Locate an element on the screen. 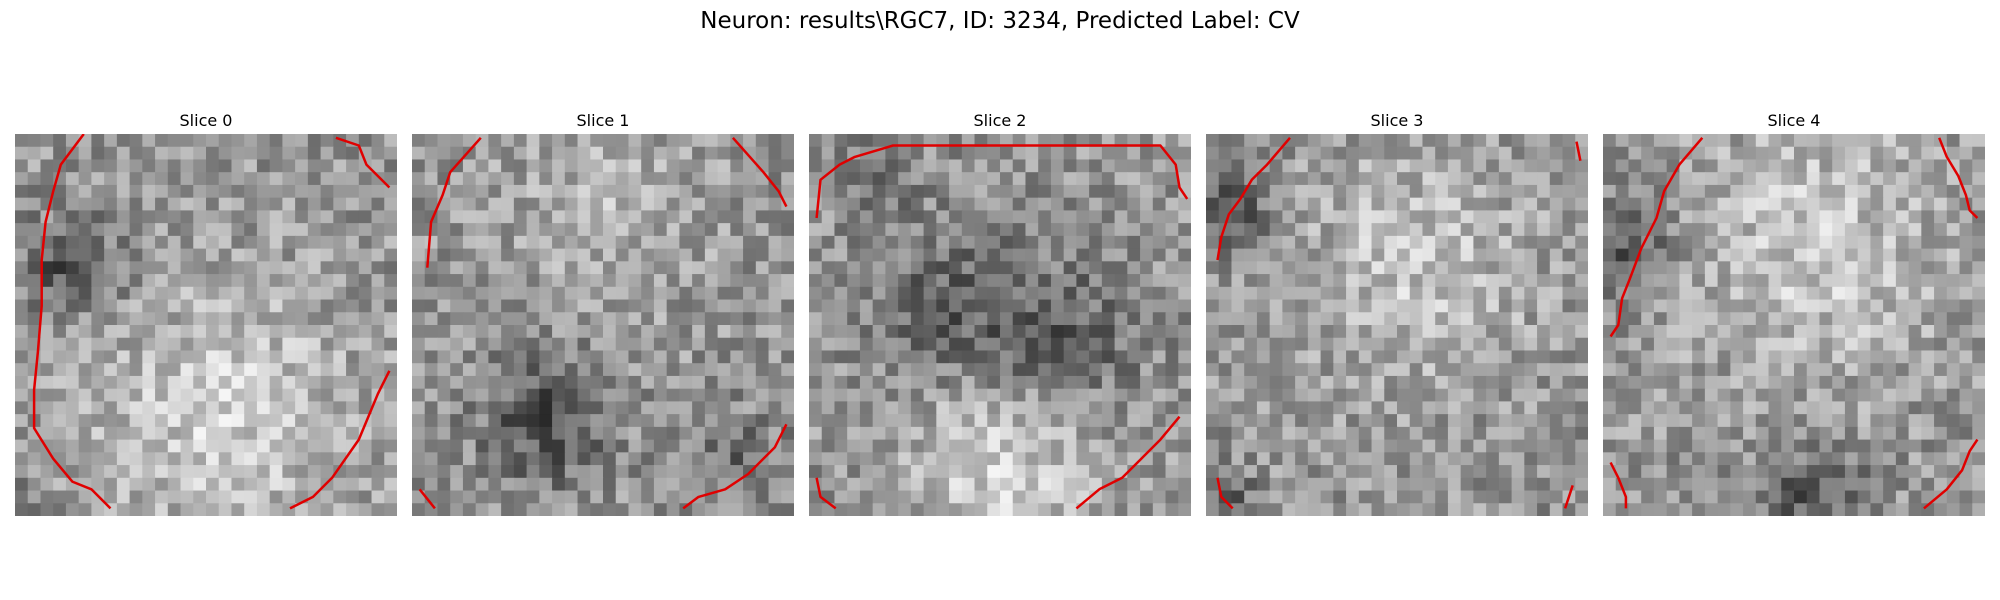  slice-title-4: Slice 4 is located at coordinates (1794, 120).